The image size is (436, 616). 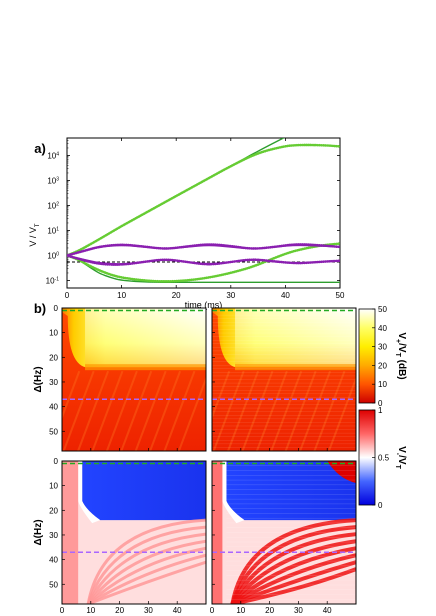 What do you see at coordinates (57, 205) in the screenshot?
I see `y-tick-exp: 2` at bounding box center [57, 205].